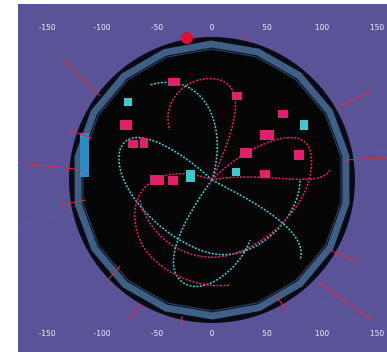 The image size is (387, 352). I want to click on top-tick-label: 0, so click(212, 27).